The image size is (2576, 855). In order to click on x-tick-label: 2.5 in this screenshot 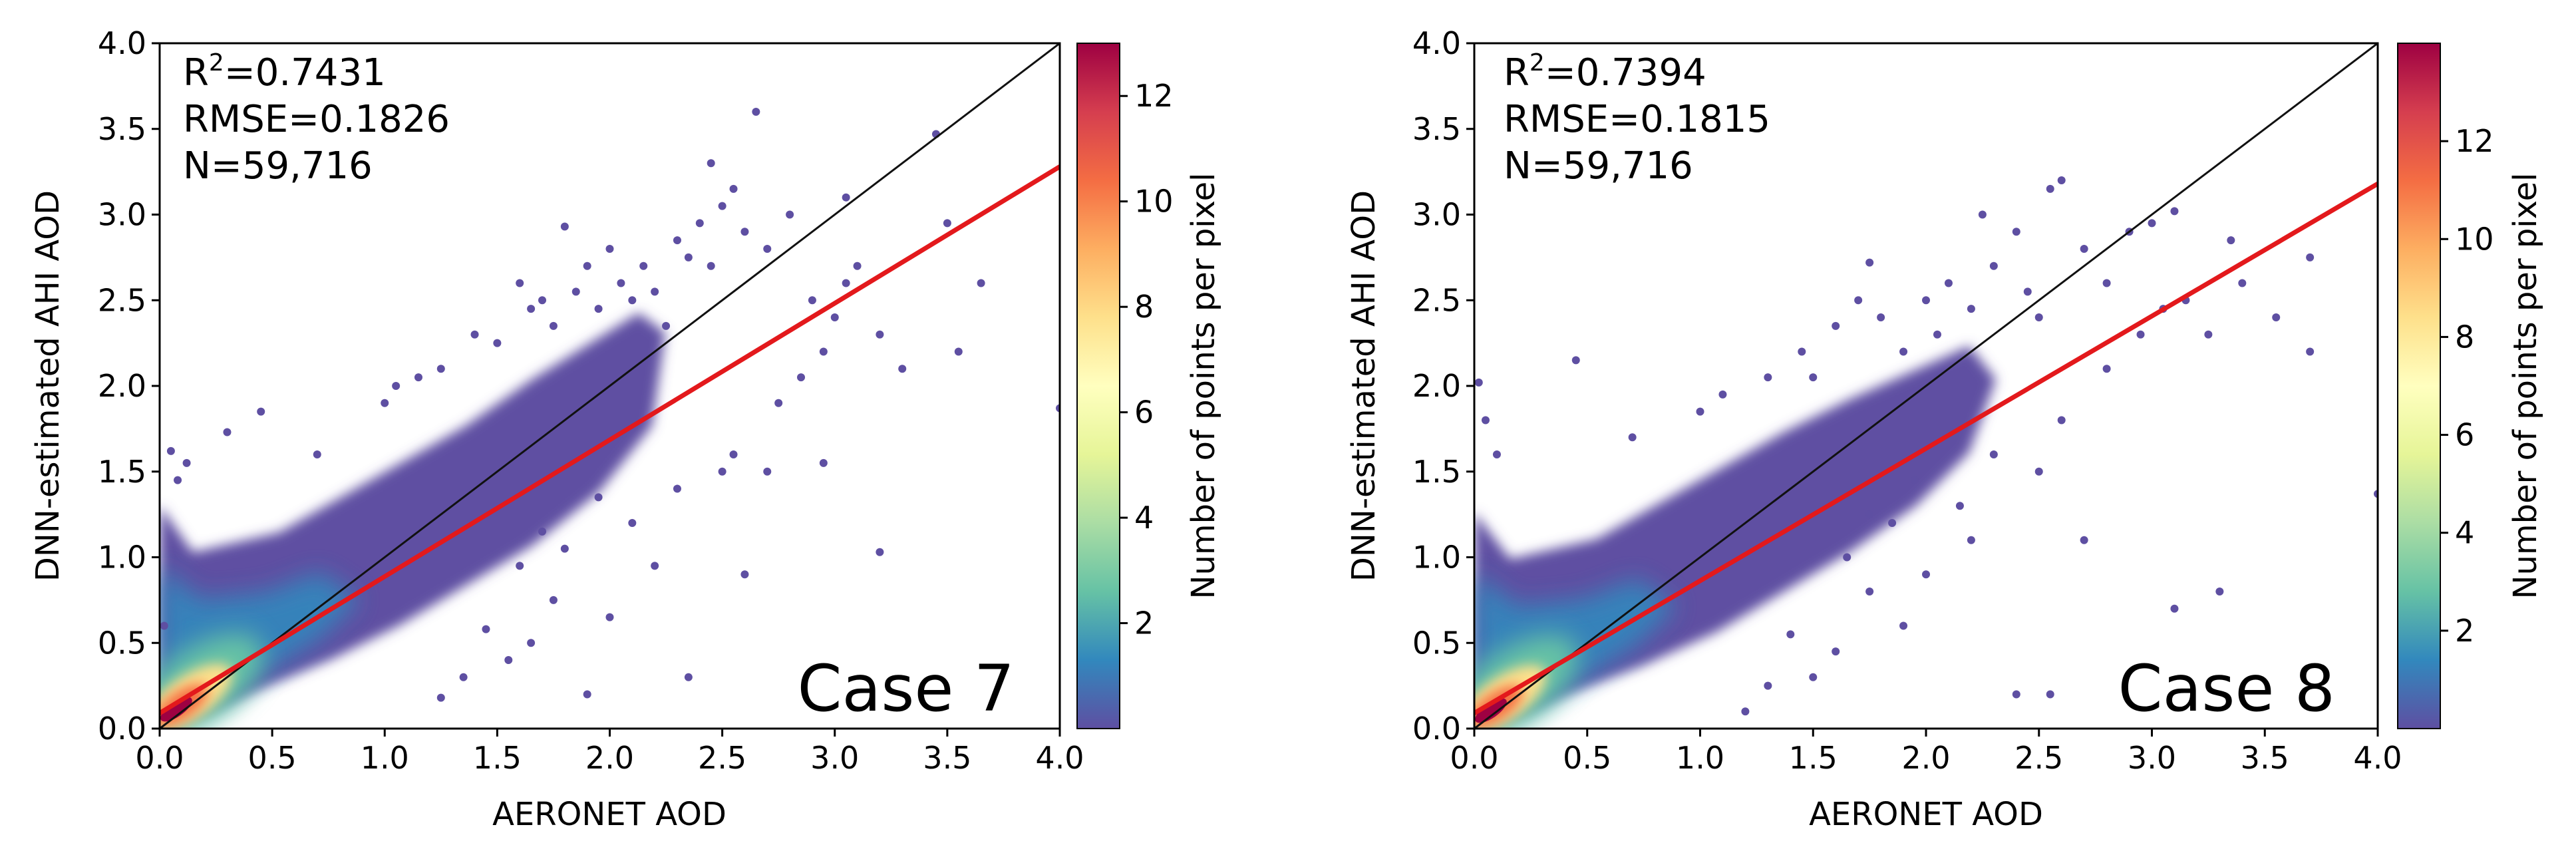, I will do `click(722, 758)`.